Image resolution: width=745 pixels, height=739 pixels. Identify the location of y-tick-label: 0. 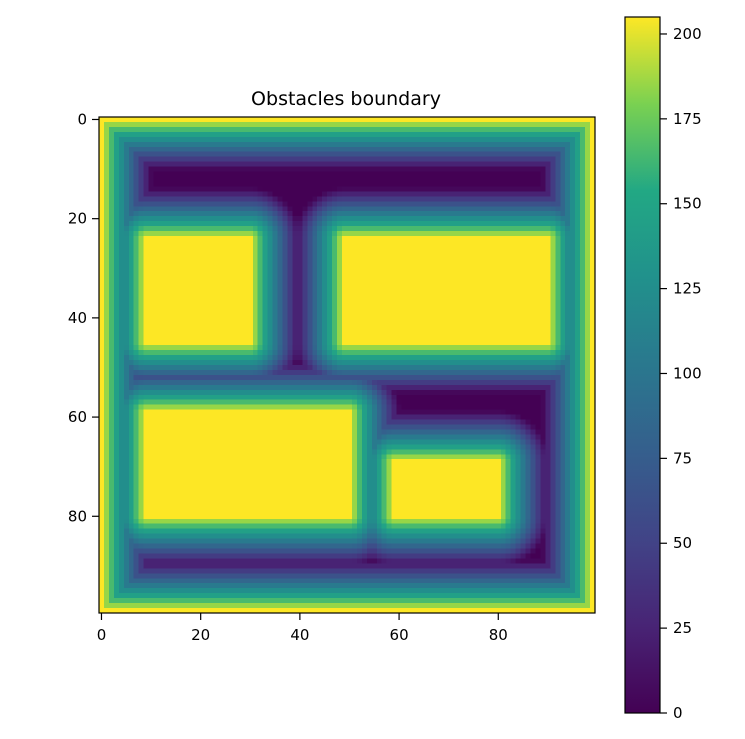
(82, 119).